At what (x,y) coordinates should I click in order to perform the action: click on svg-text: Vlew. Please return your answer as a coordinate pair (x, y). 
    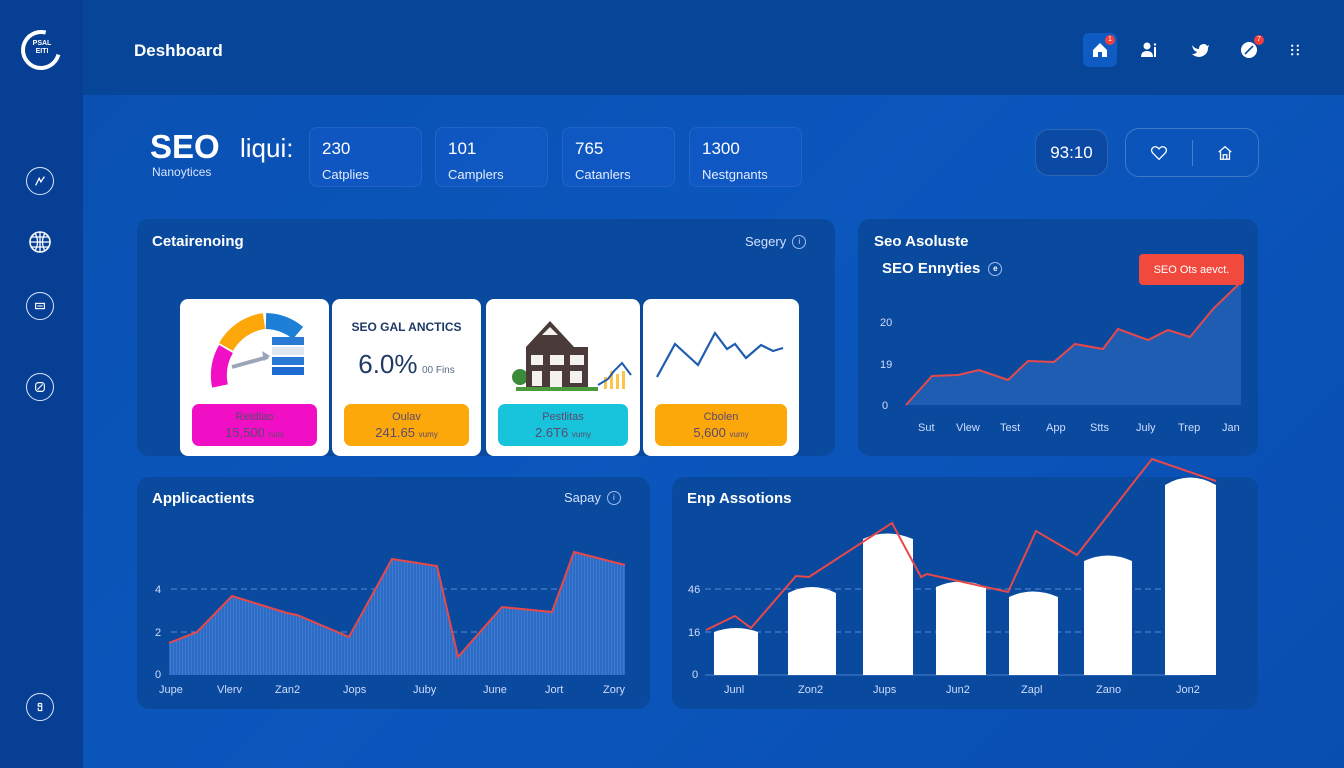
    Looking at the image, I should click on (968, 428).